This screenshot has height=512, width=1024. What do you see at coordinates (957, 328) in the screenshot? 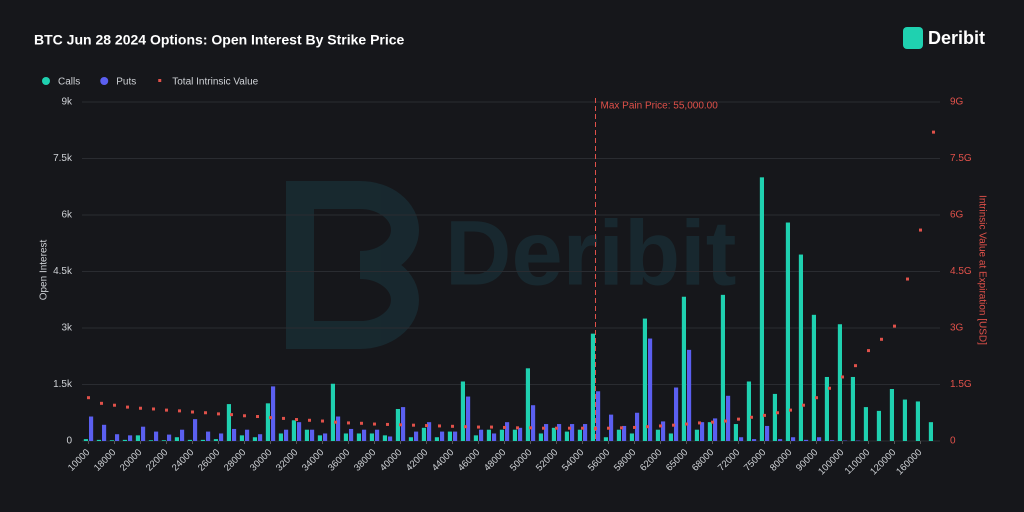
I see `y2-tick-label: 3G` at bounding box center [957, 328].